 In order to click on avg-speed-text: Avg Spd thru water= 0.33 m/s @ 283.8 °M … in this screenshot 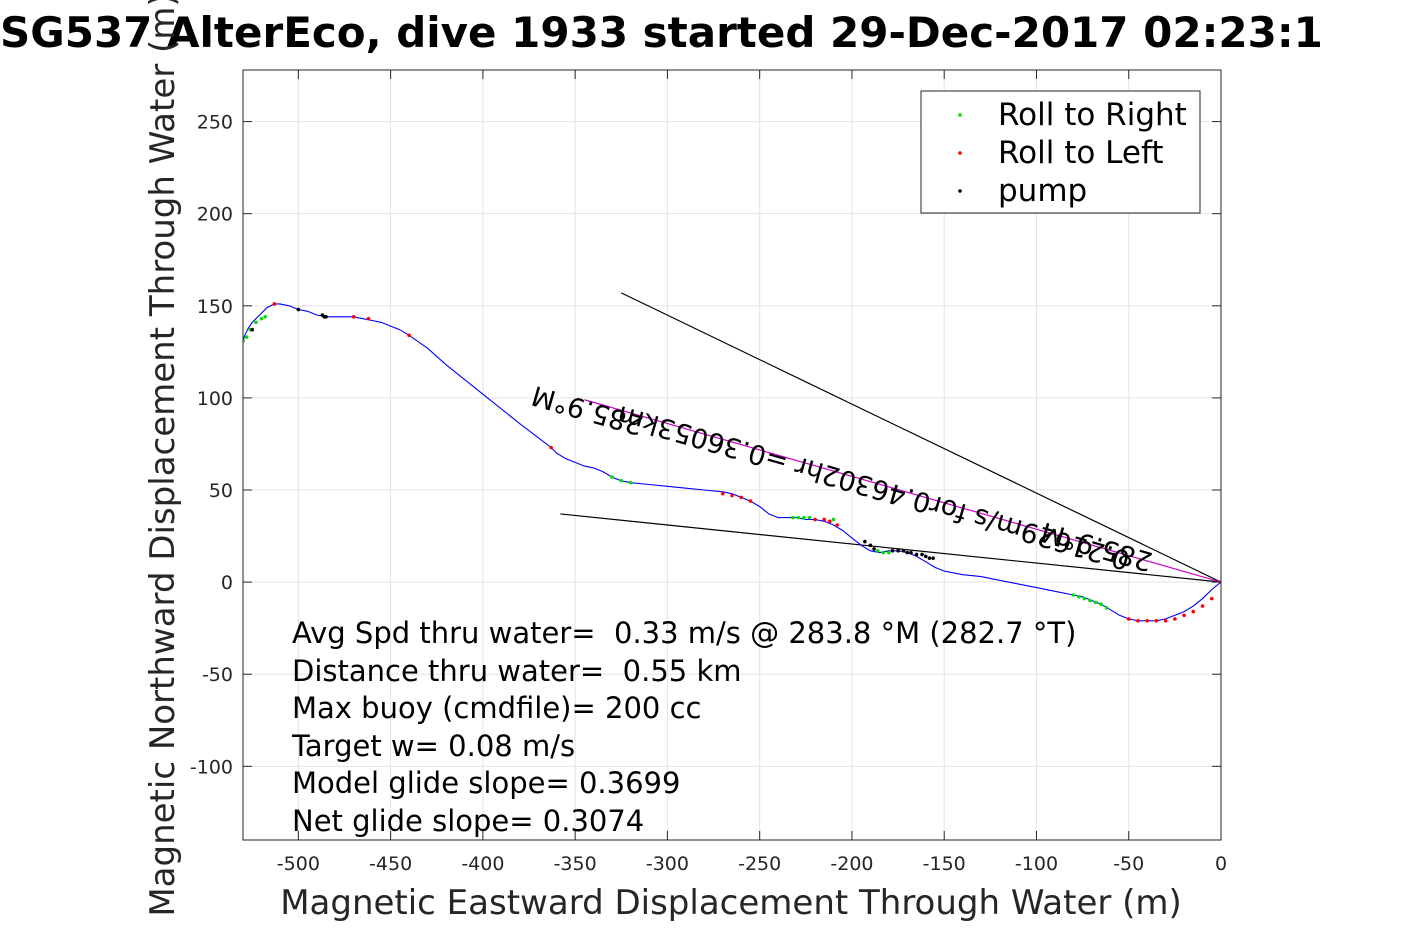, I will do `click(684, 633)`.